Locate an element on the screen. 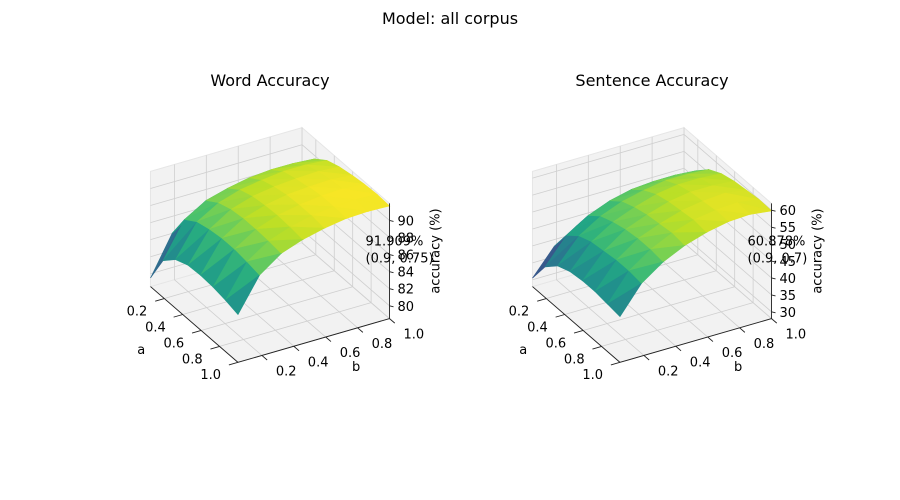 The height and width of the screenshot is (500, 900). sentence-y-axis-line is located at coordinates (695, 340).